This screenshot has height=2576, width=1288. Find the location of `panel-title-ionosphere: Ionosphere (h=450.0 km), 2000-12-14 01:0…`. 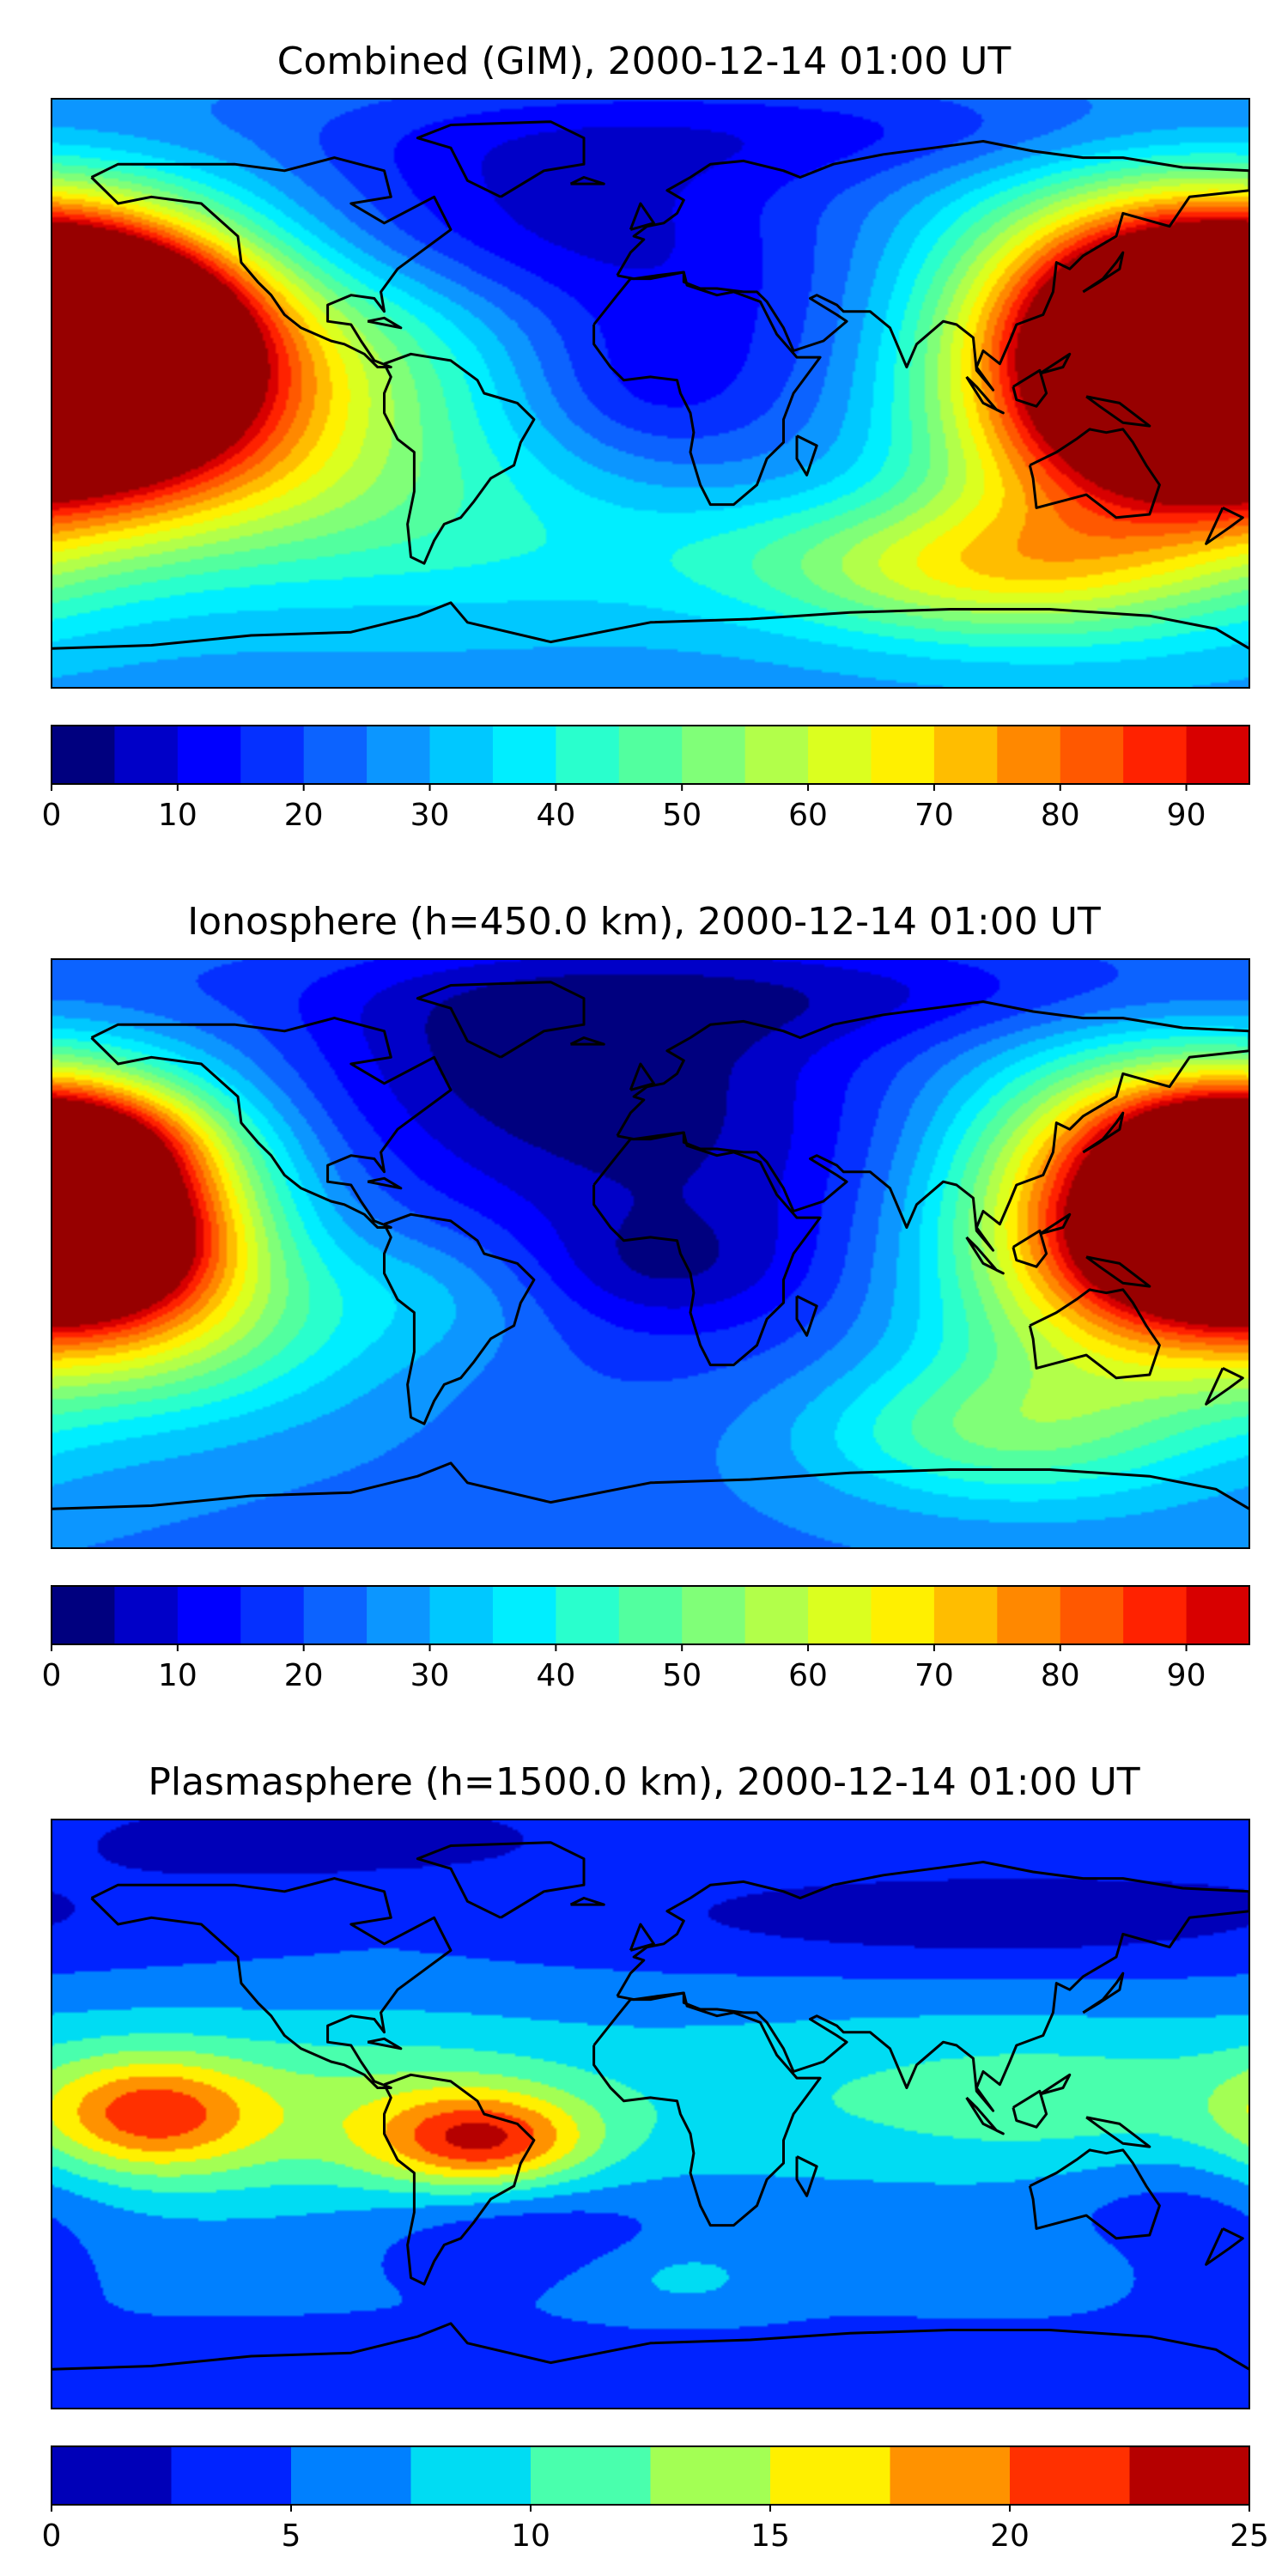

panel-title-ionosphere: Ionosphere (h=450.0 km), 2000-12-14 01:0… is located at coordinates (644, 922).